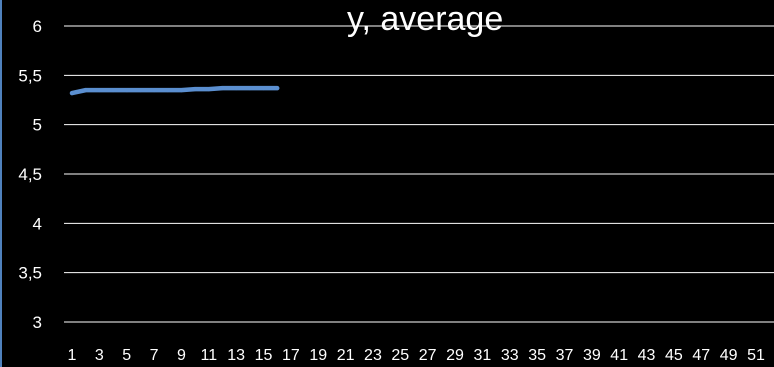 This screenshot has height=367, width=774. I want to click on y-tick-label: 5, so click(37, 125).